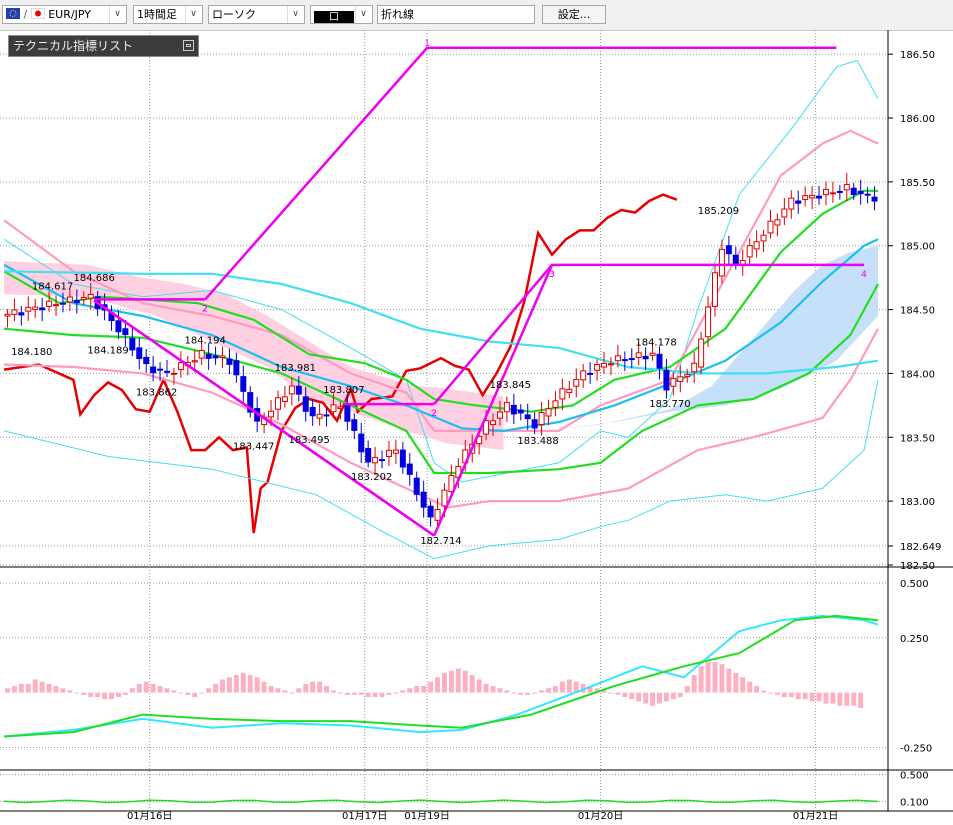  What do you see at coordinates (815, 816) in the screenshot?
I see `date-label: 01月21日` at bounding box center [815, 816].